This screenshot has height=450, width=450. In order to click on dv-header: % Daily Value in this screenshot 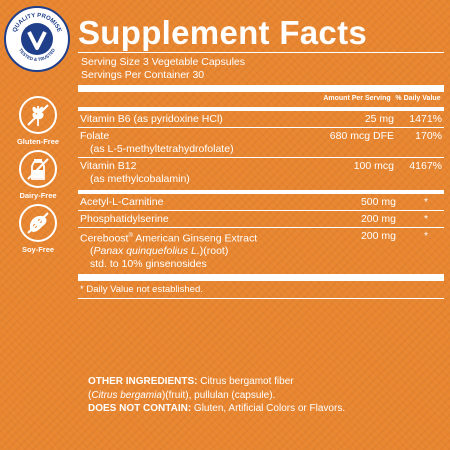, I will do `click(418, 98)`.